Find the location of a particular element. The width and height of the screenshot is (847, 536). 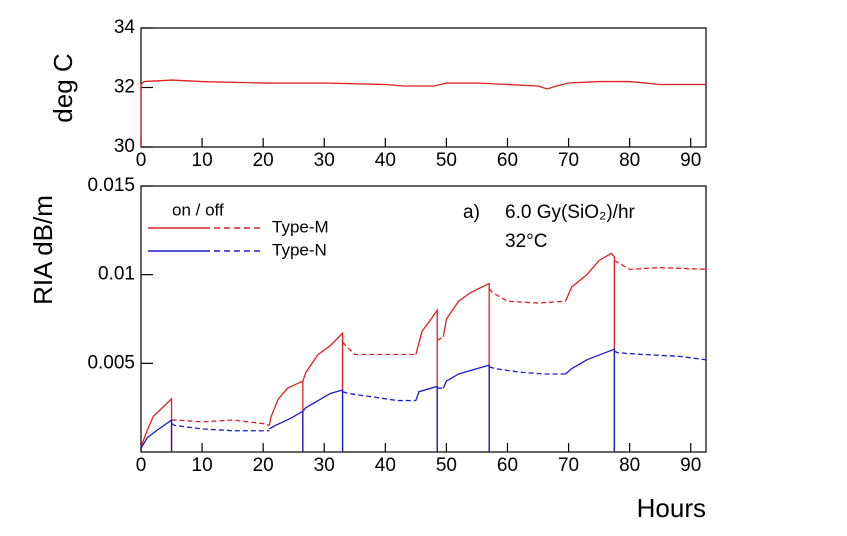

x-axis-label: Hours is located at coordinates (671, 508).